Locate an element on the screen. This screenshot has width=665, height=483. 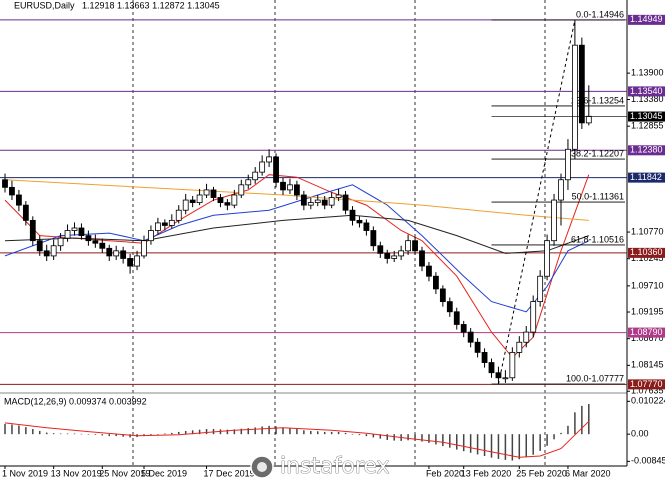
x-tick-label: 25 Feb 2020 is located at coordinates (541, 473).